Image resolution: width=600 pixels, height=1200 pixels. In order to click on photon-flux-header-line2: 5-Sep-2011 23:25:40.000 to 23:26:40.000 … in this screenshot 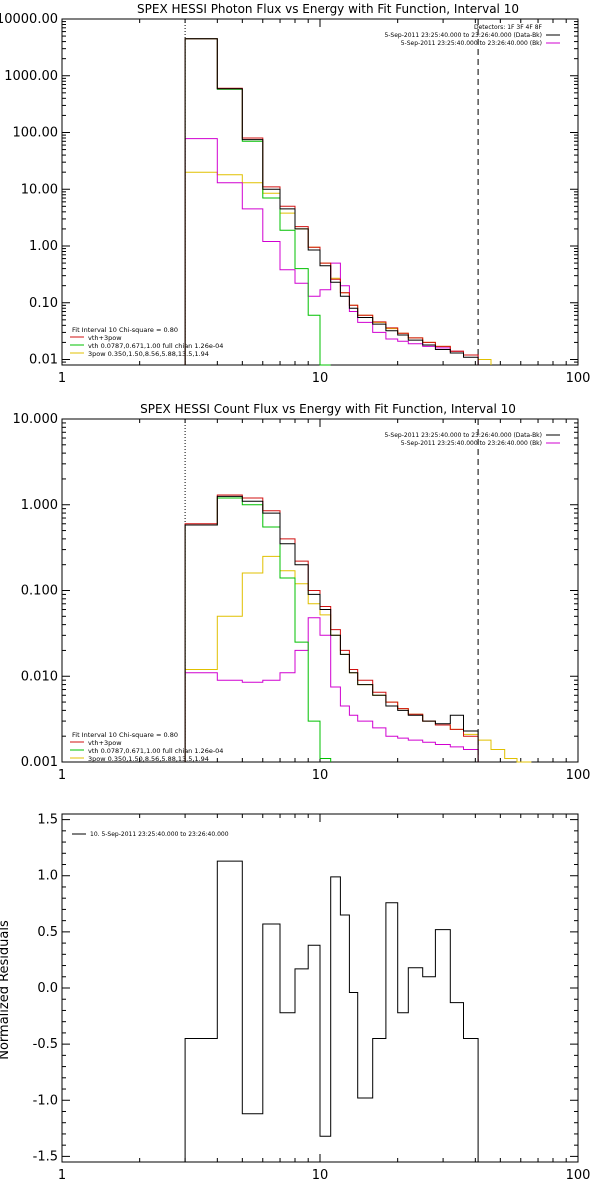, I will do `click(471, 43)`.